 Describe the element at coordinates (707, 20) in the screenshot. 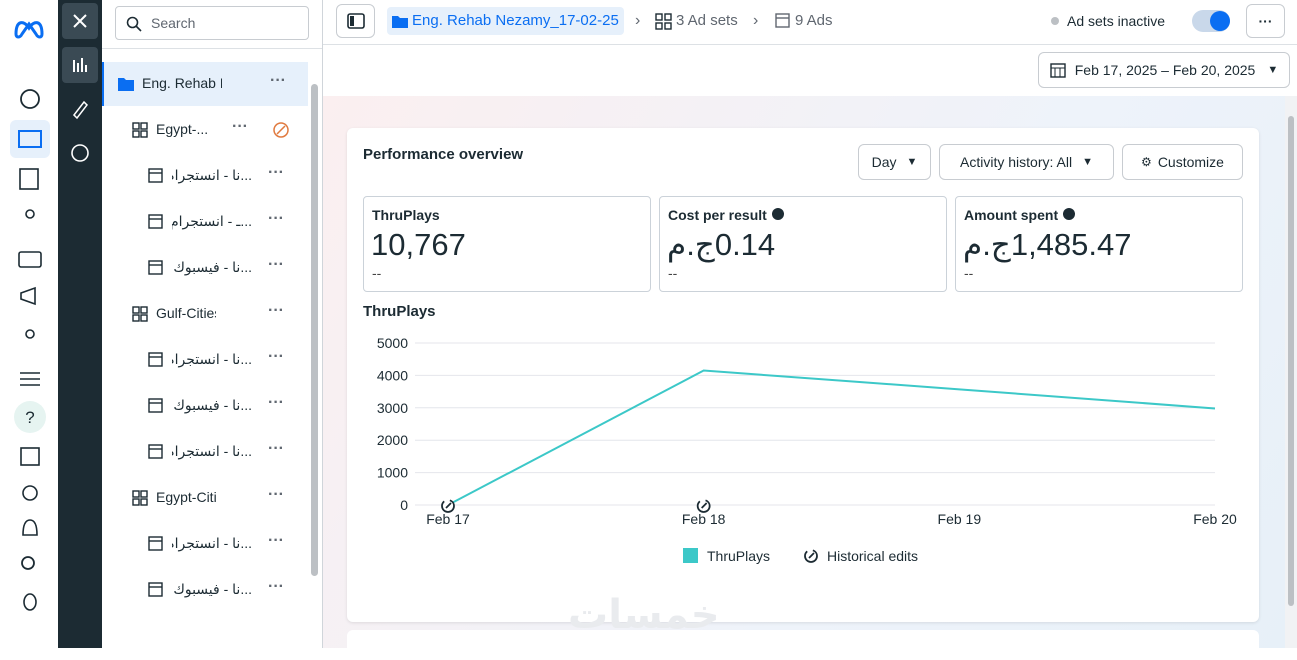

I see `adsets-crumb: 3 Ad sets` at that location.